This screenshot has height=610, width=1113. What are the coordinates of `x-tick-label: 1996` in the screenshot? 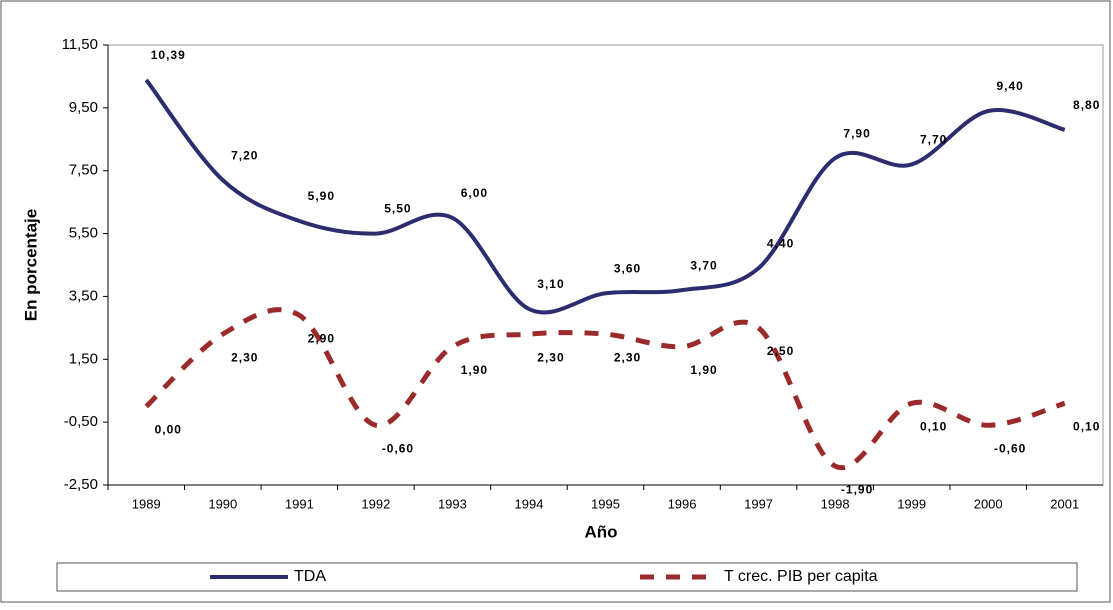 It's located at (682, 503).